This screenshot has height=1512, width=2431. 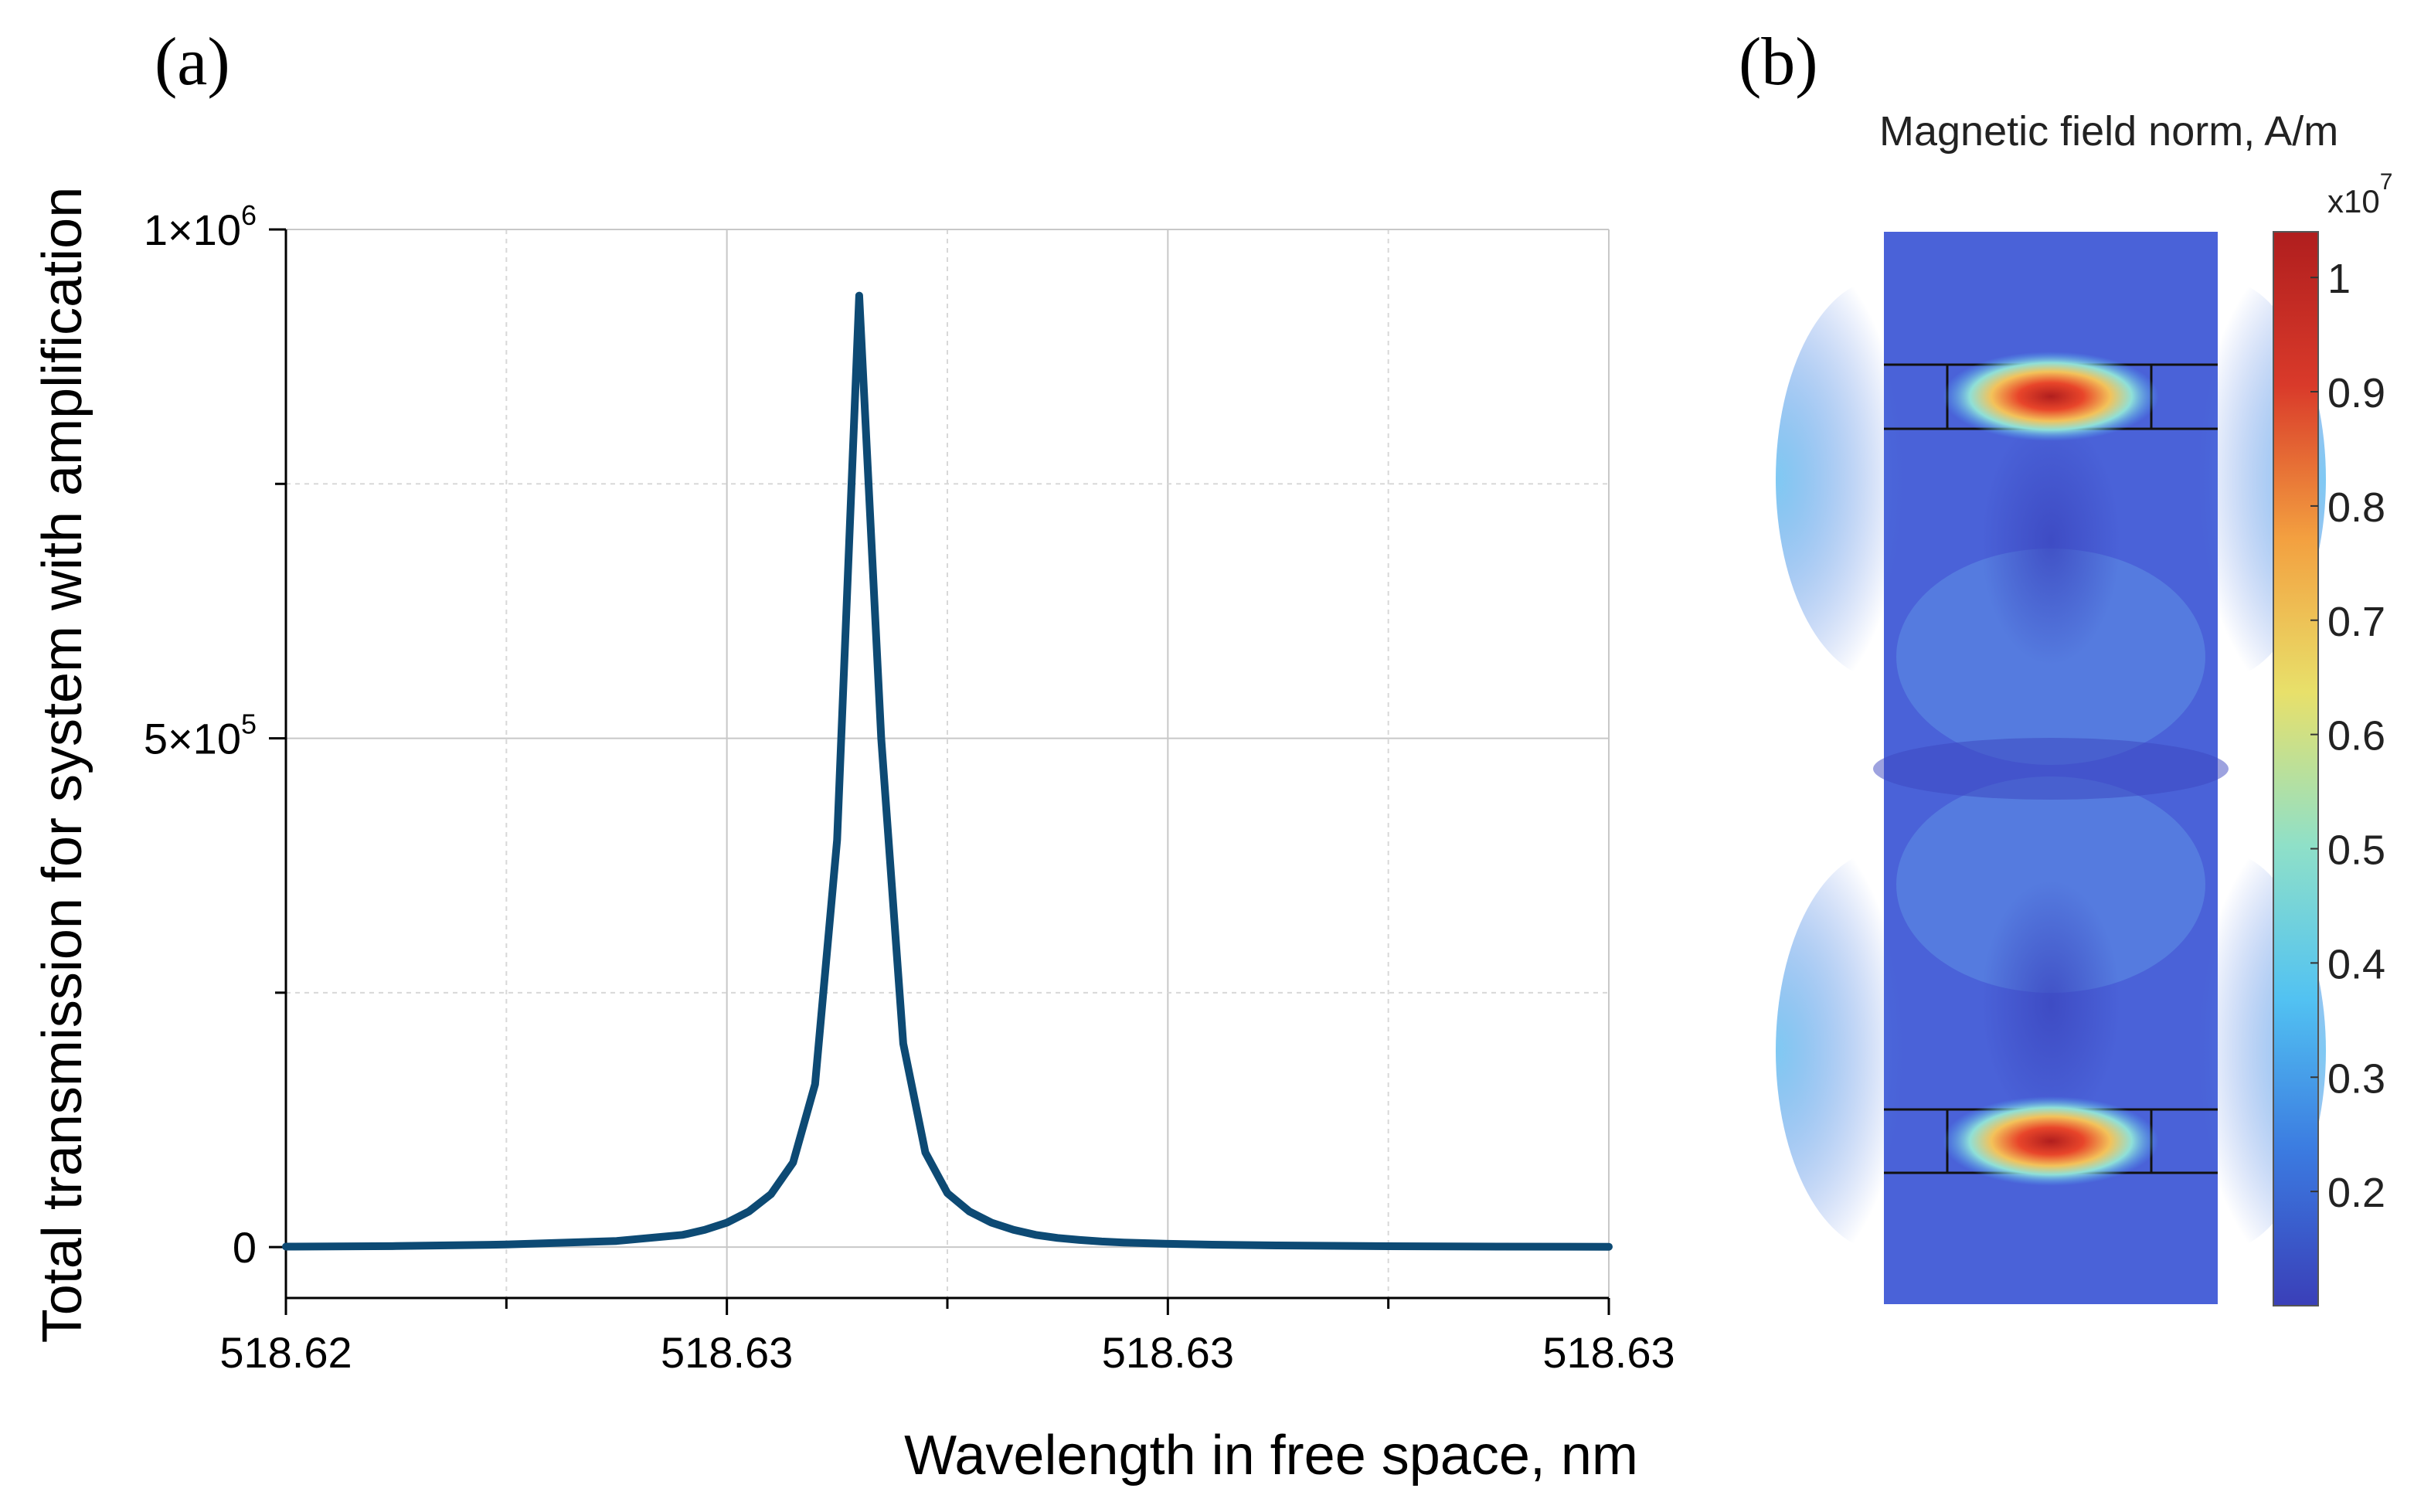 What do you see at coordinates (192, 62) in the screenshot?
I see `panel-a-label: (a)` at bounding box center [192, 62].